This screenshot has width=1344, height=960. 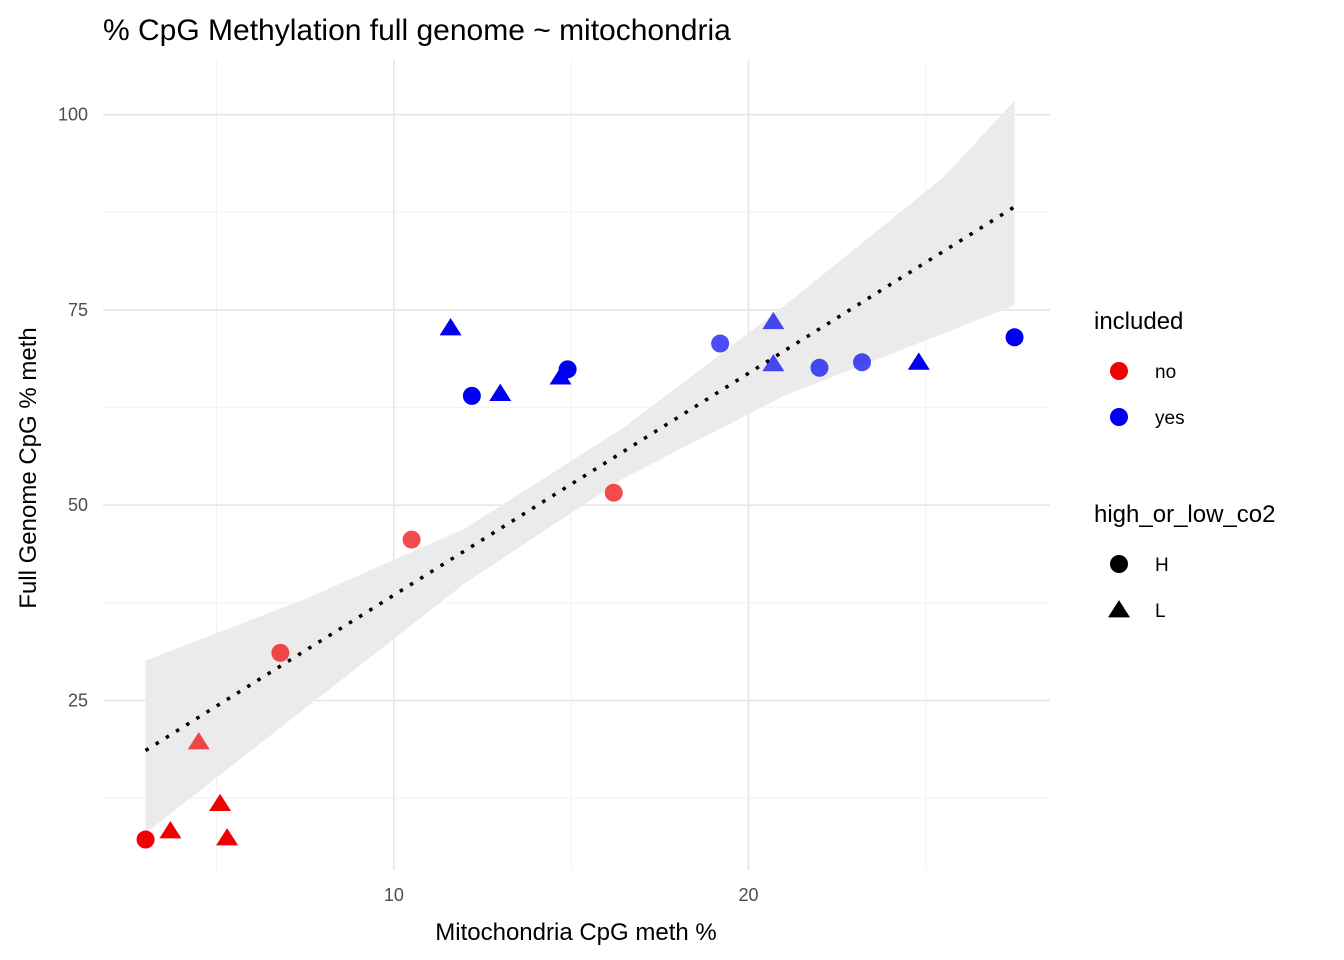 I want to click on legend-key-no, so click(x=1119, y=371).